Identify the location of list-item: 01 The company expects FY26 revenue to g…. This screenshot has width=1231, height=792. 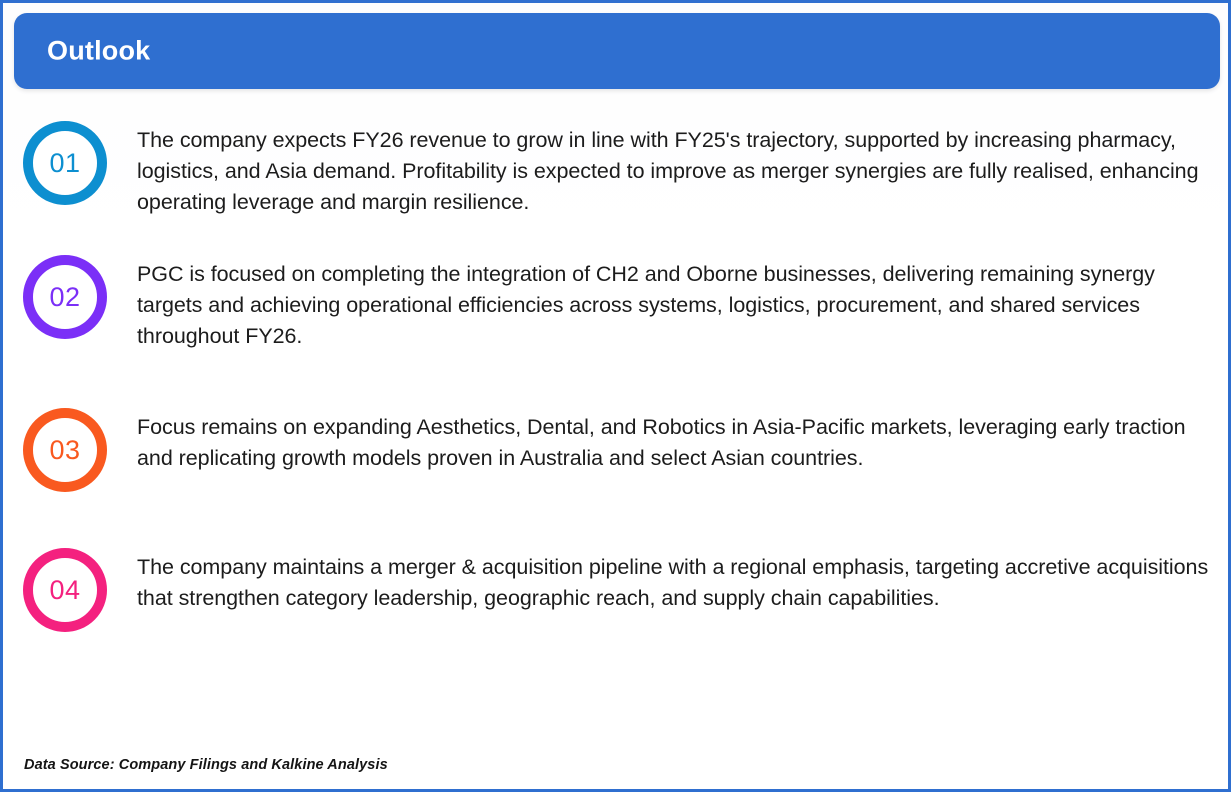
(615, 169).